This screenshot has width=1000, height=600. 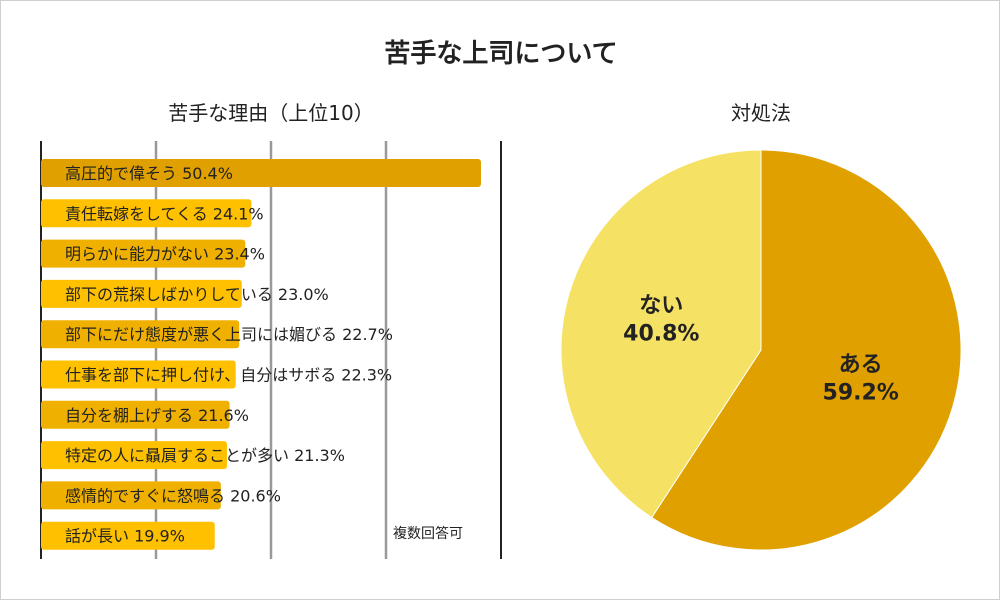 What do you see at coordinates (428, 534) in the screenshot?
I see `multiple-answers-note: 複数回答可` at bounding box center [428, 534].